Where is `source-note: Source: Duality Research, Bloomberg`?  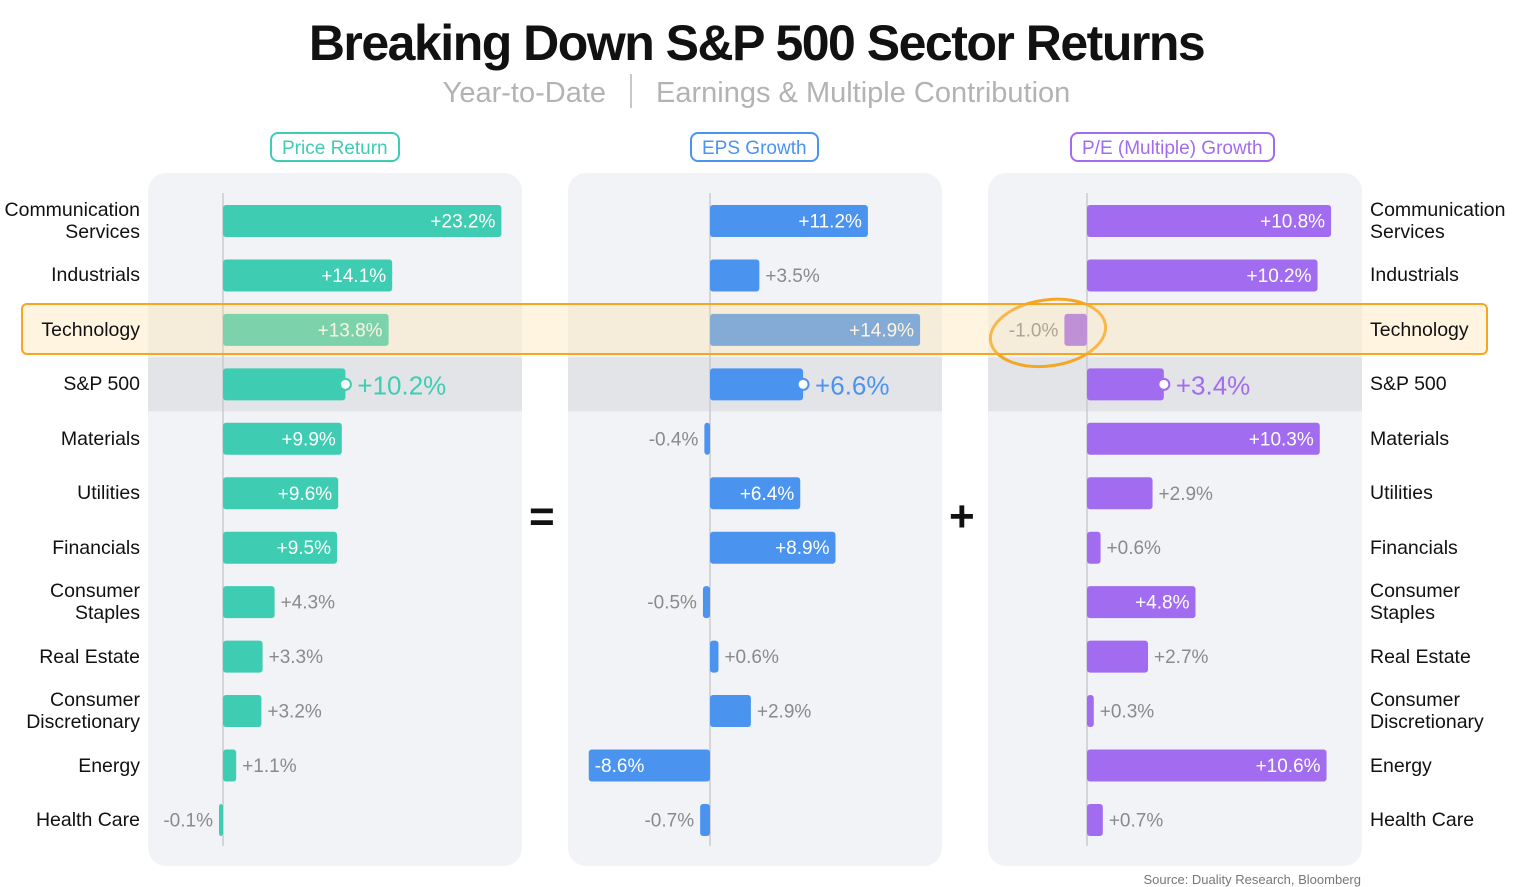 source-note: Source: Duality Research, Bloomberg is located at coordinates (1252, 879).